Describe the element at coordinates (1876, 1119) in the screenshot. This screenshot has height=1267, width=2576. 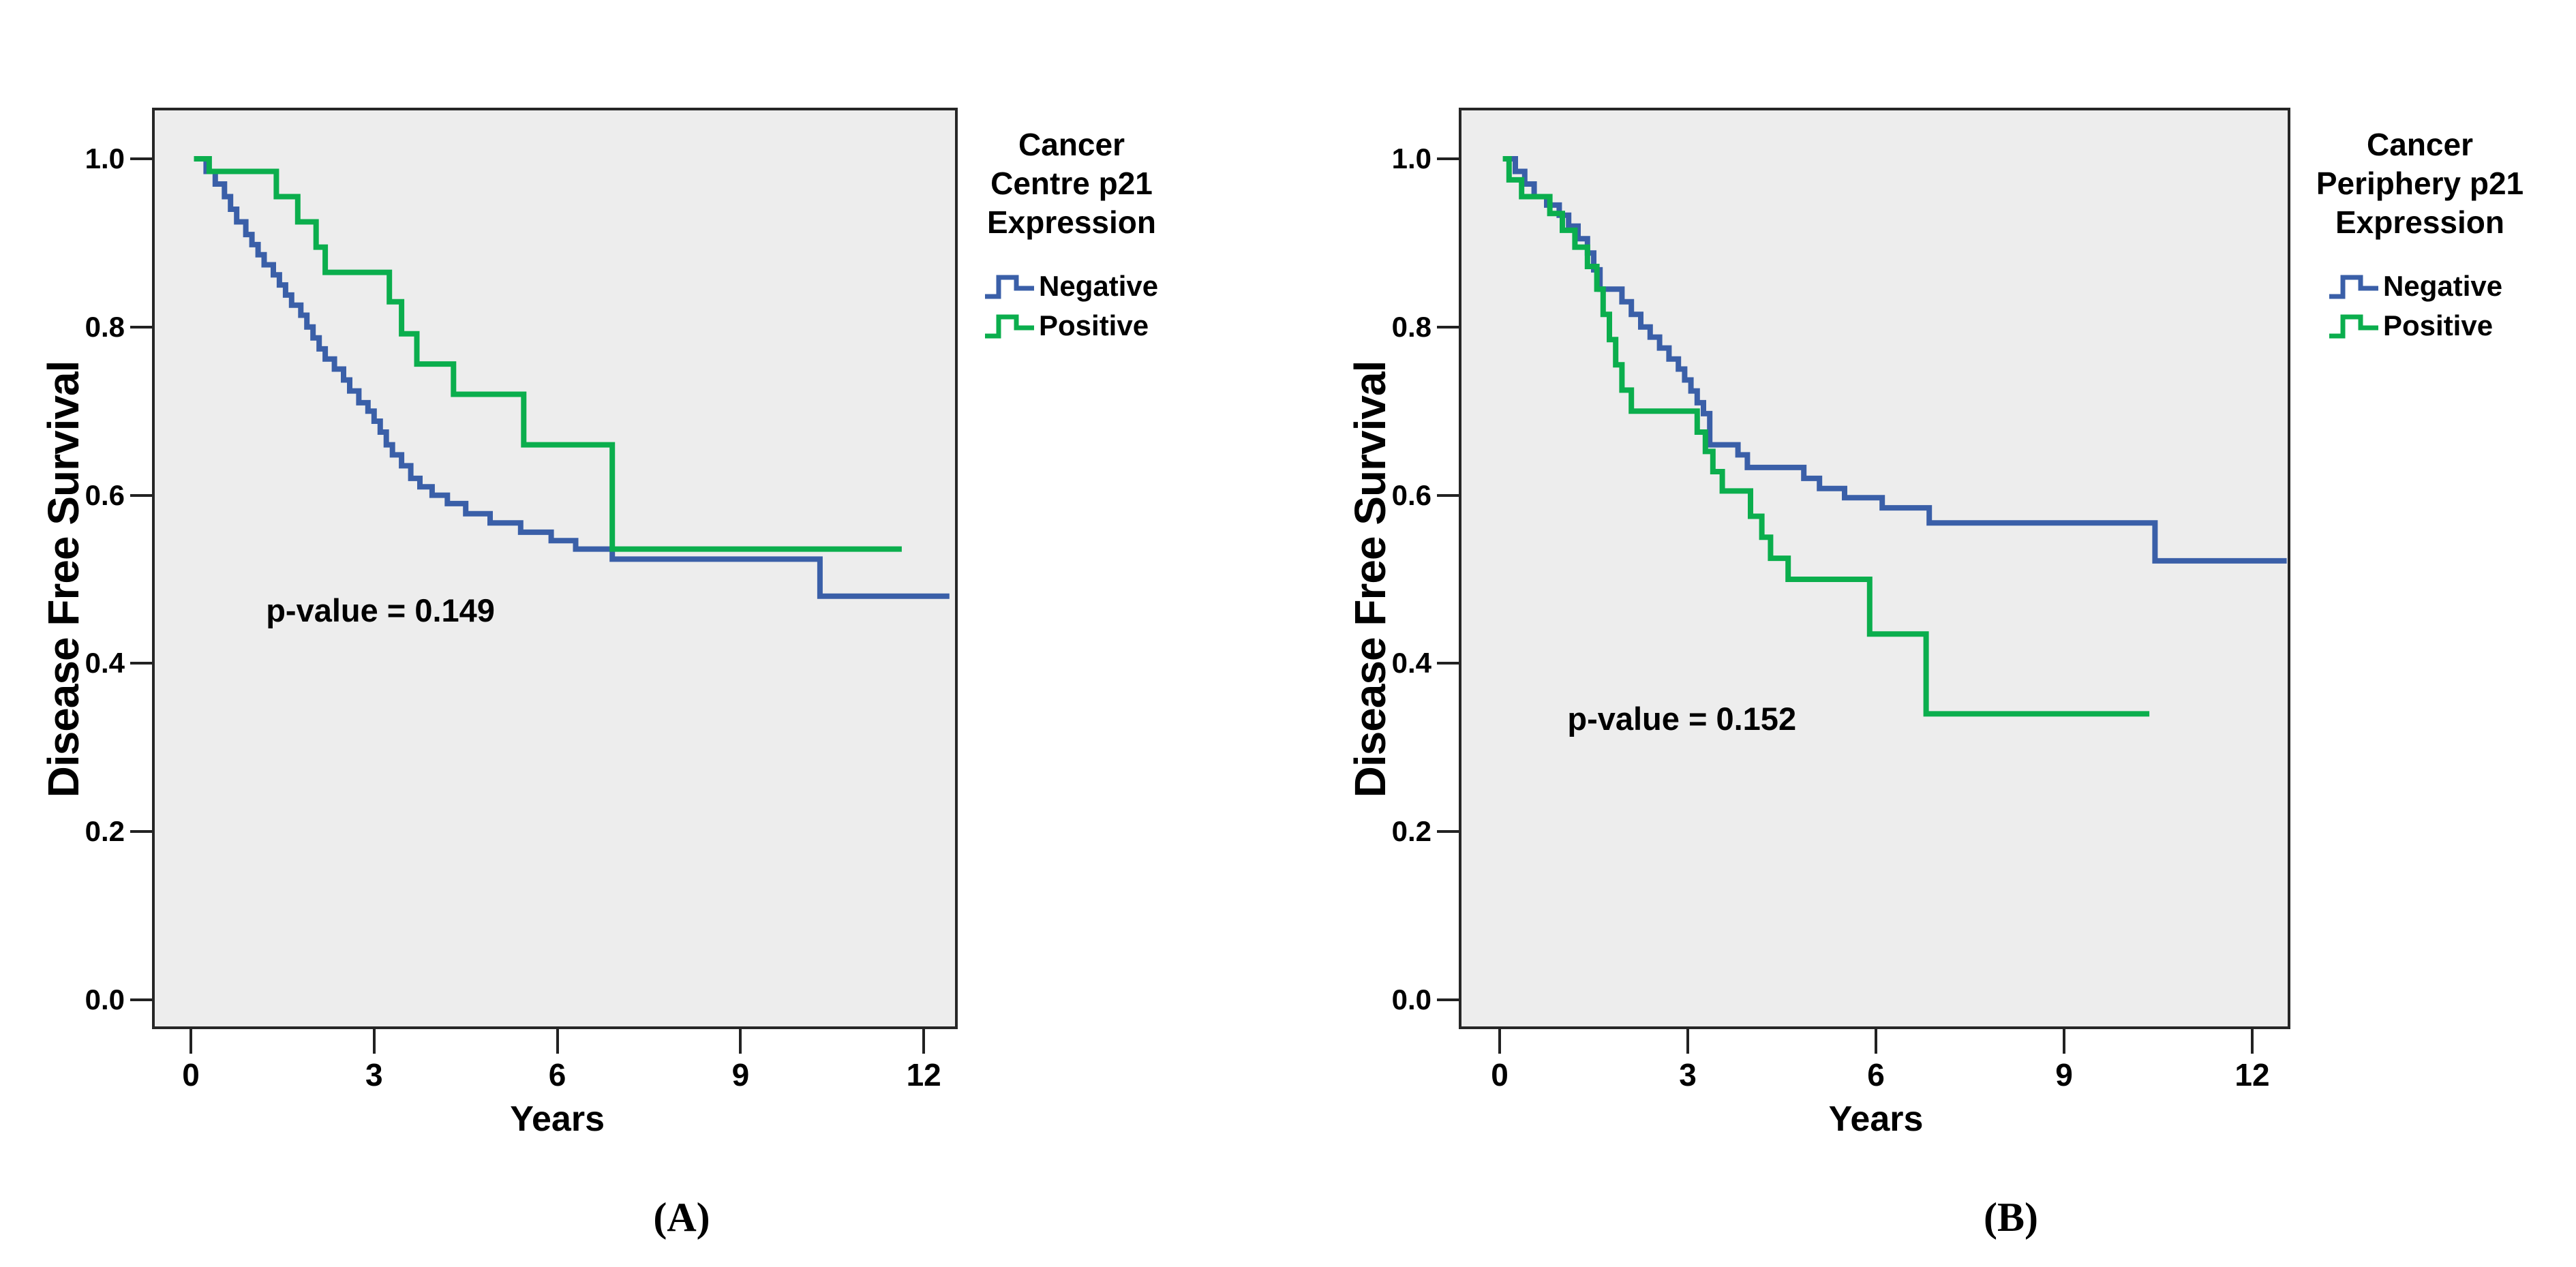
I see `x-axis-title-b: Years` at that location.